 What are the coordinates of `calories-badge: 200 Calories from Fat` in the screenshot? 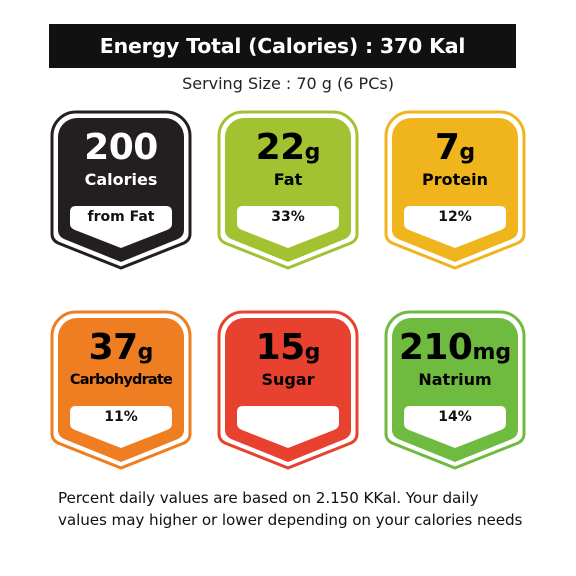 It's located at (121, 190).